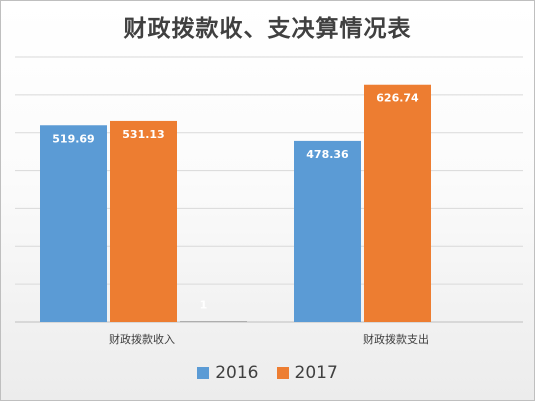  I want to click on data-label-extra-0: 1, so click(204, 305).